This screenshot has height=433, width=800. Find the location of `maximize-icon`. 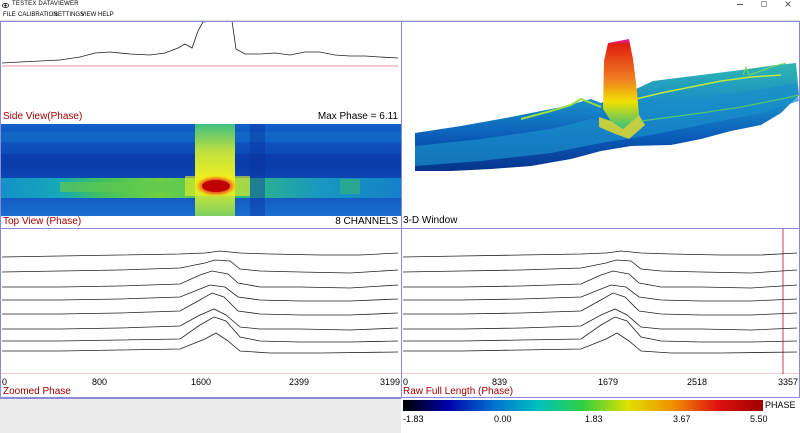

maximize-icon is located at coordinates (764, 4).